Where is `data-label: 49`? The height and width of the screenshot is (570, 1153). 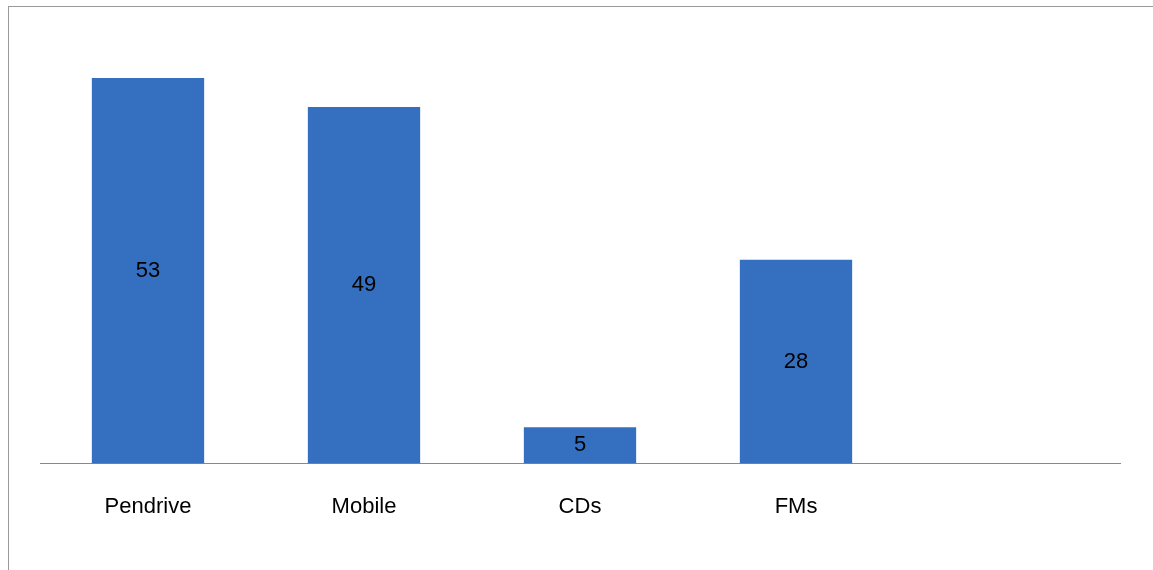
data-label: 49 is located at coordinates (364, 284).